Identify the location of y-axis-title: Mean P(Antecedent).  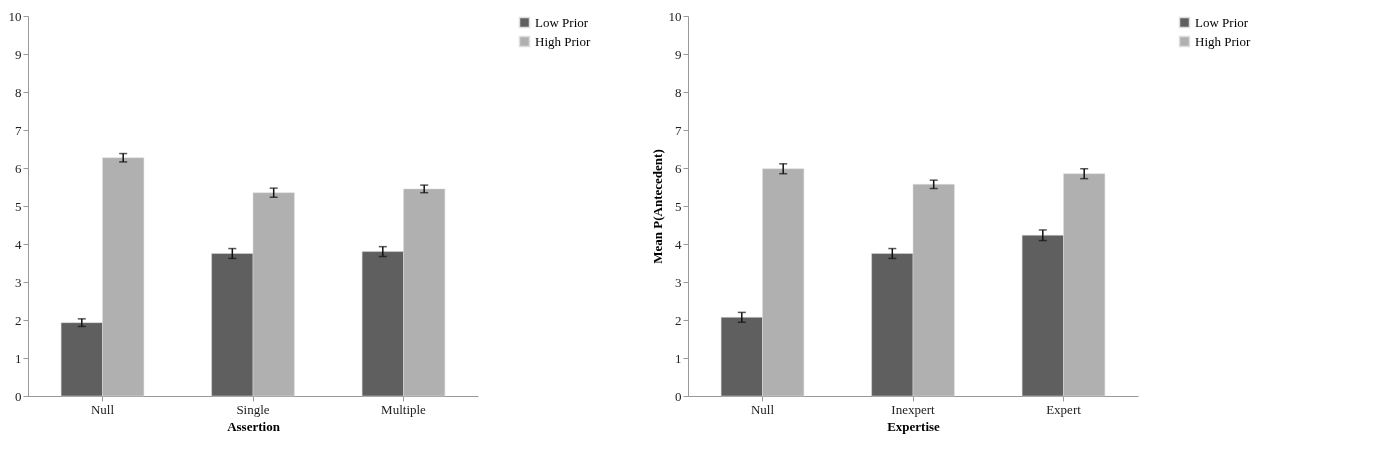
(657, 206).